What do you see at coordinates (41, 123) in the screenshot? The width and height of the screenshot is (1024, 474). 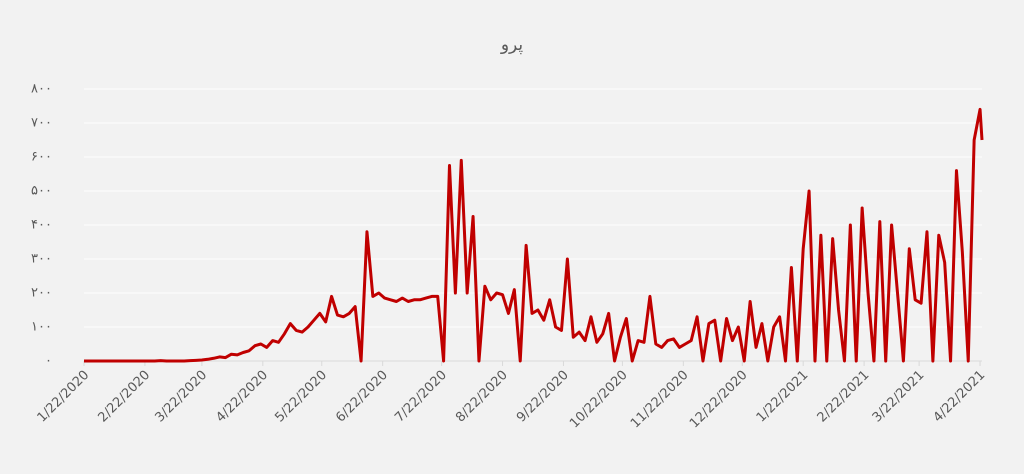 I see `y-tick-label: ۷۰۰` at bounding box center [41, 123].